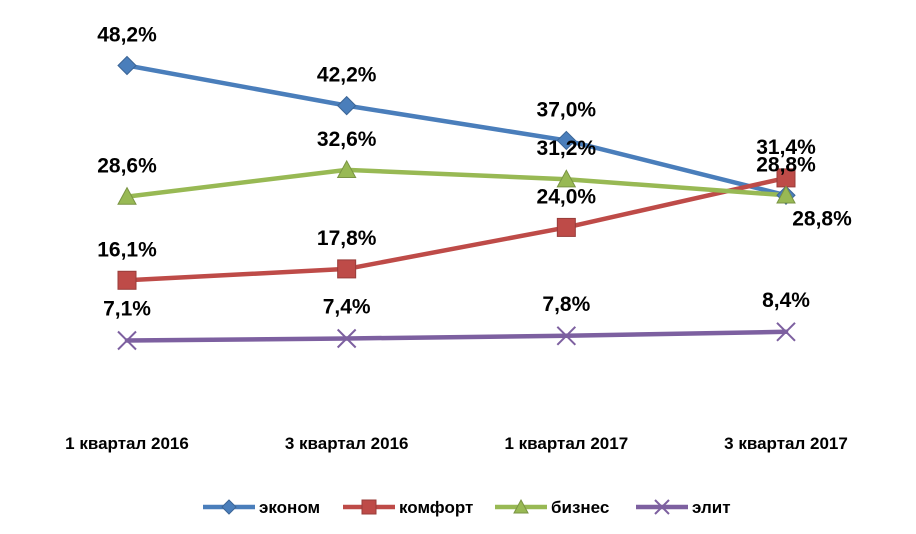  What do you see at coordinates (567, 443) in the screenshot?
I see `x-tick-label: 1 квартал 2017` at bounding box center [567, 443].